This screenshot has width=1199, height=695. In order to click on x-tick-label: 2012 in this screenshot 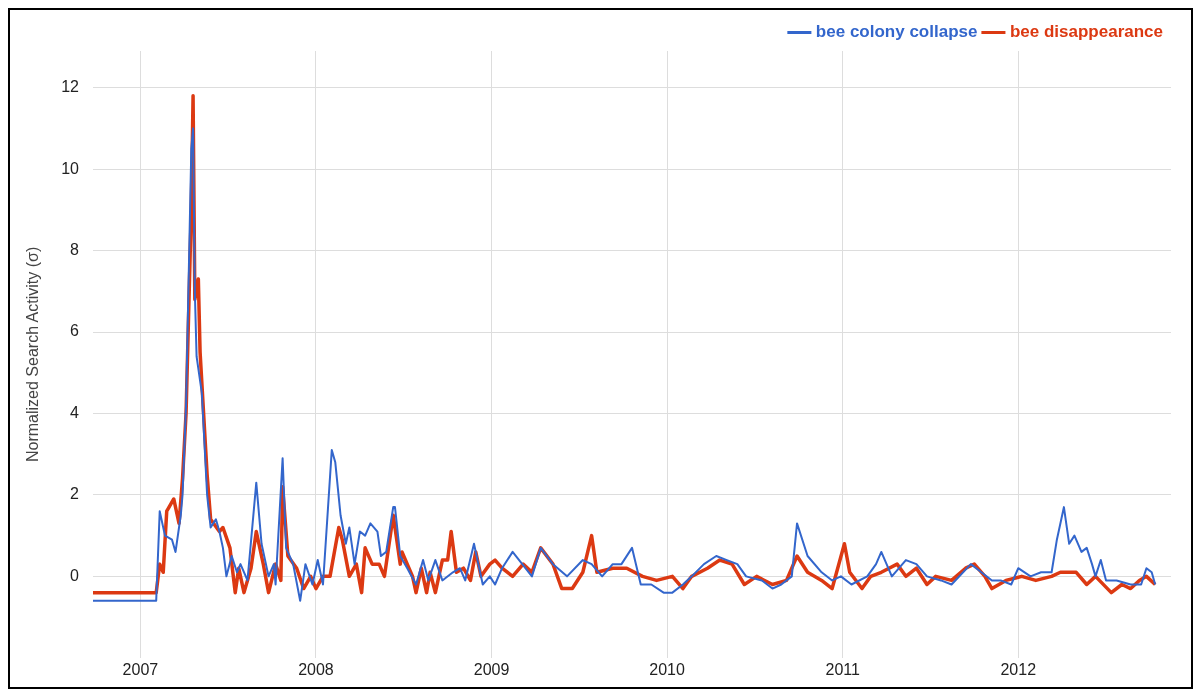, I will do `click(1018, 669)`.